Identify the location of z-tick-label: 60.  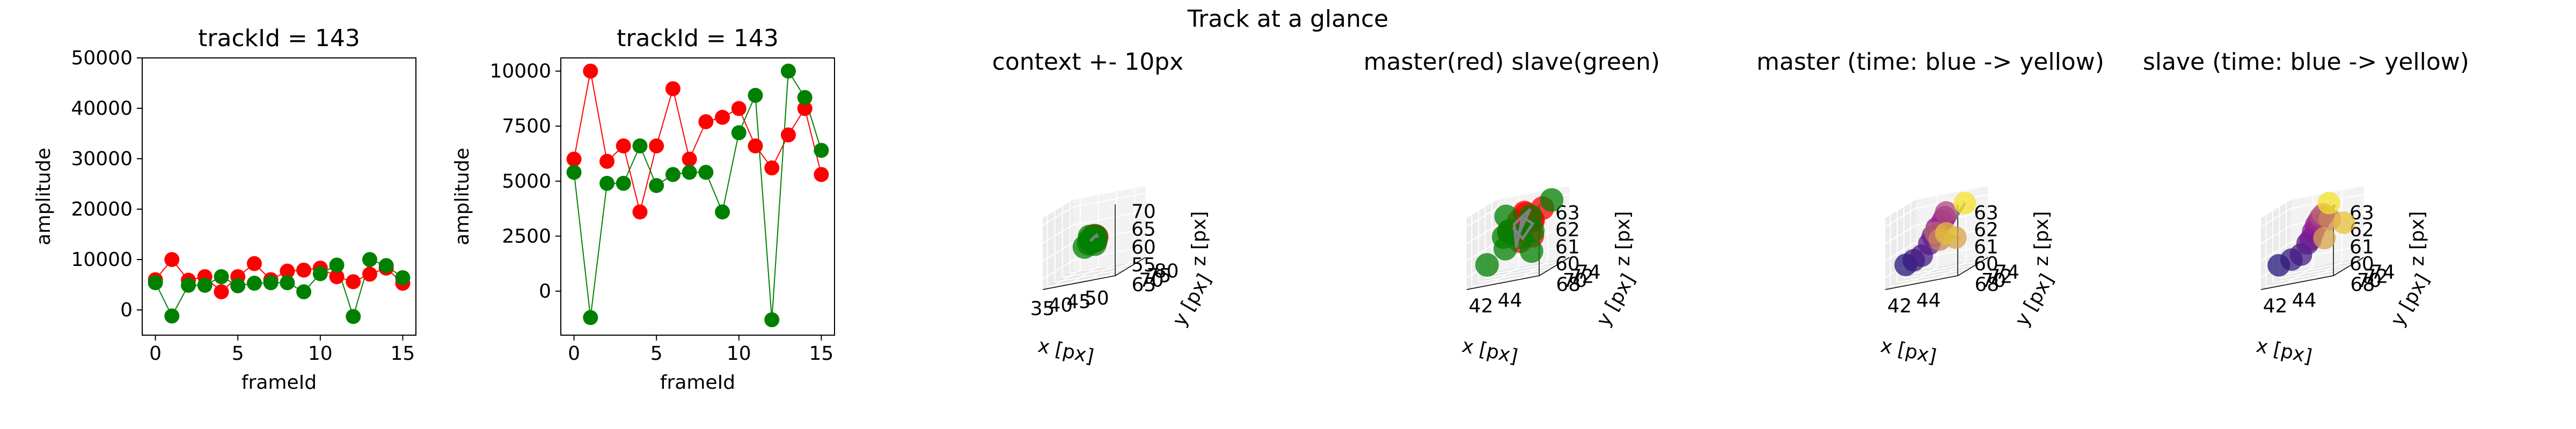
(1143, 247).